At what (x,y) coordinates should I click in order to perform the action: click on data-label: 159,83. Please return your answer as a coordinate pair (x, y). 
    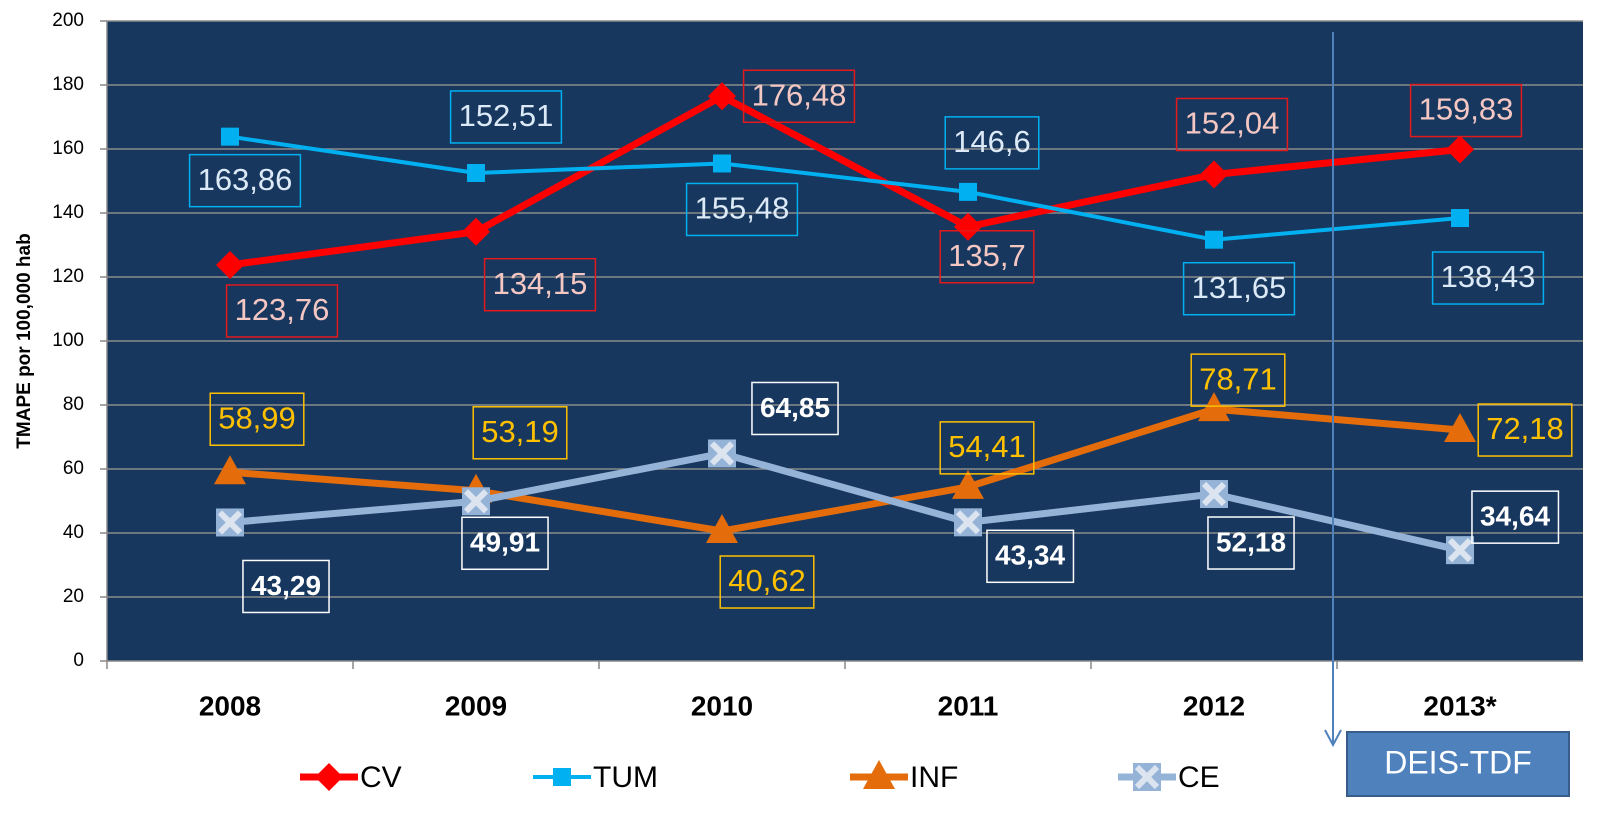
    Looking at the image, I should click on (1466, 109).